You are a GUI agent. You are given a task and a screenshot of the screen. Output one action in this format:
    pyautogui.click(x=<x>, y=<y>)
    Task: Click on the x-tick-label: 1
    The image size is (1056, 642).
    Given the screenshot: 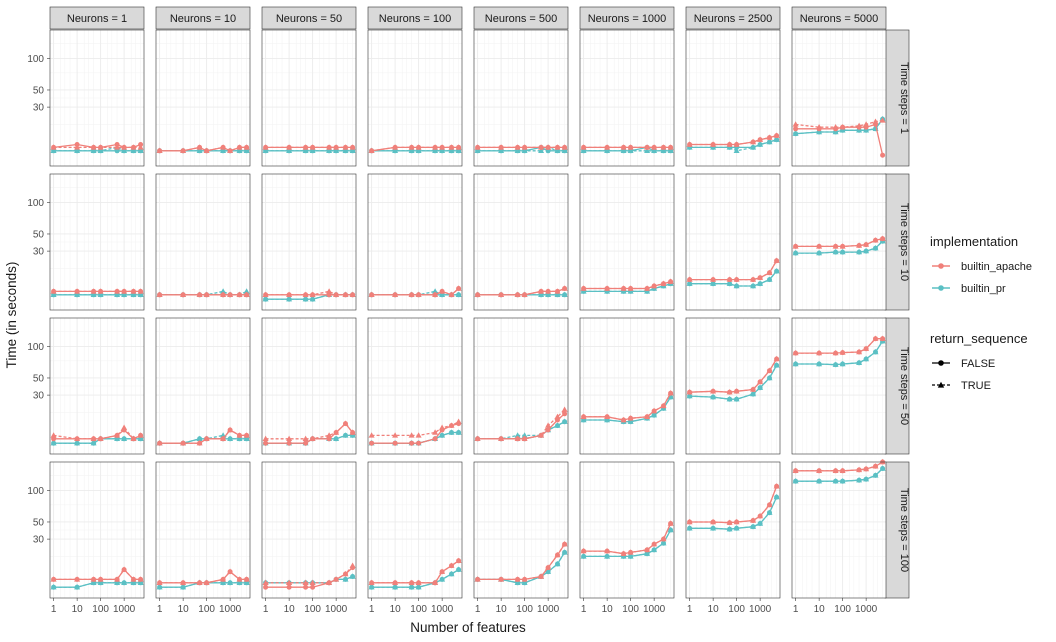 What is the action you would take?
    pyautogui.click(x=796, y=609)
    